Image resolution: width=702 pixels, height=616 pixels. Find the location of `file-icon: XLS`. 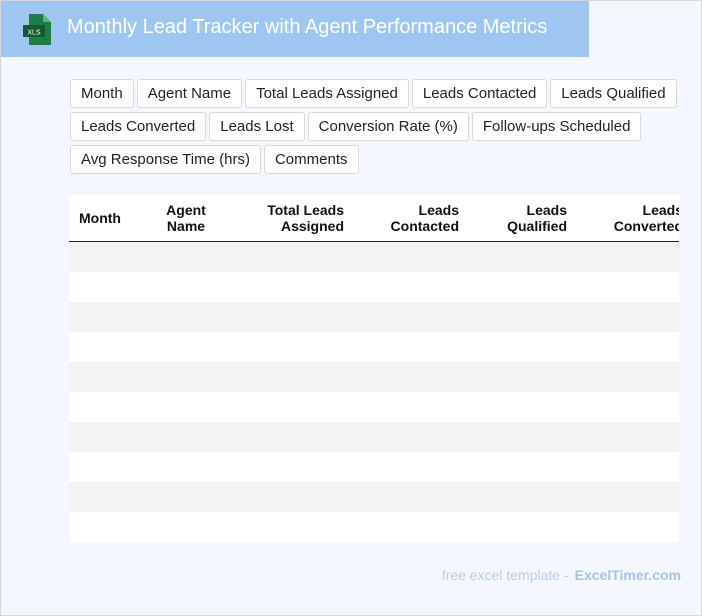

file-icon: XLS is located at coordinates (37, 29).